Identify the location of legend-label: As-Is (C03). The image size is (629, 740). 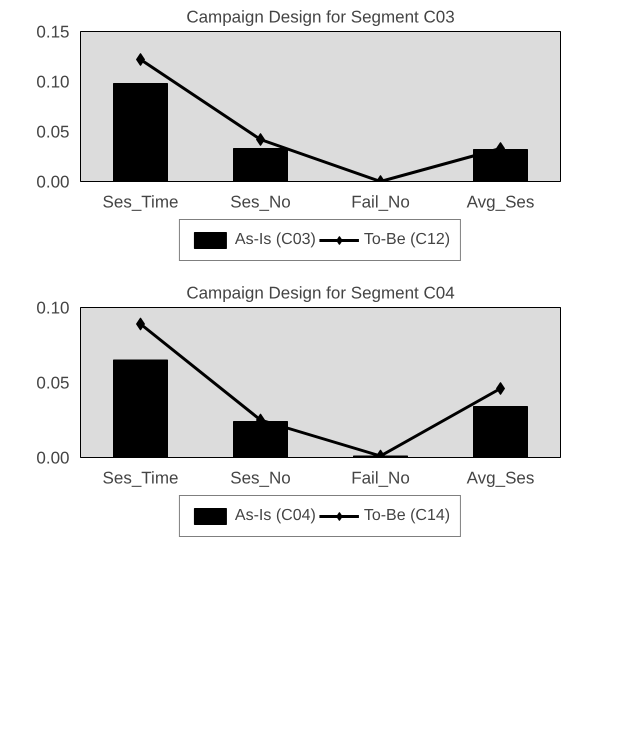
(275, 240).